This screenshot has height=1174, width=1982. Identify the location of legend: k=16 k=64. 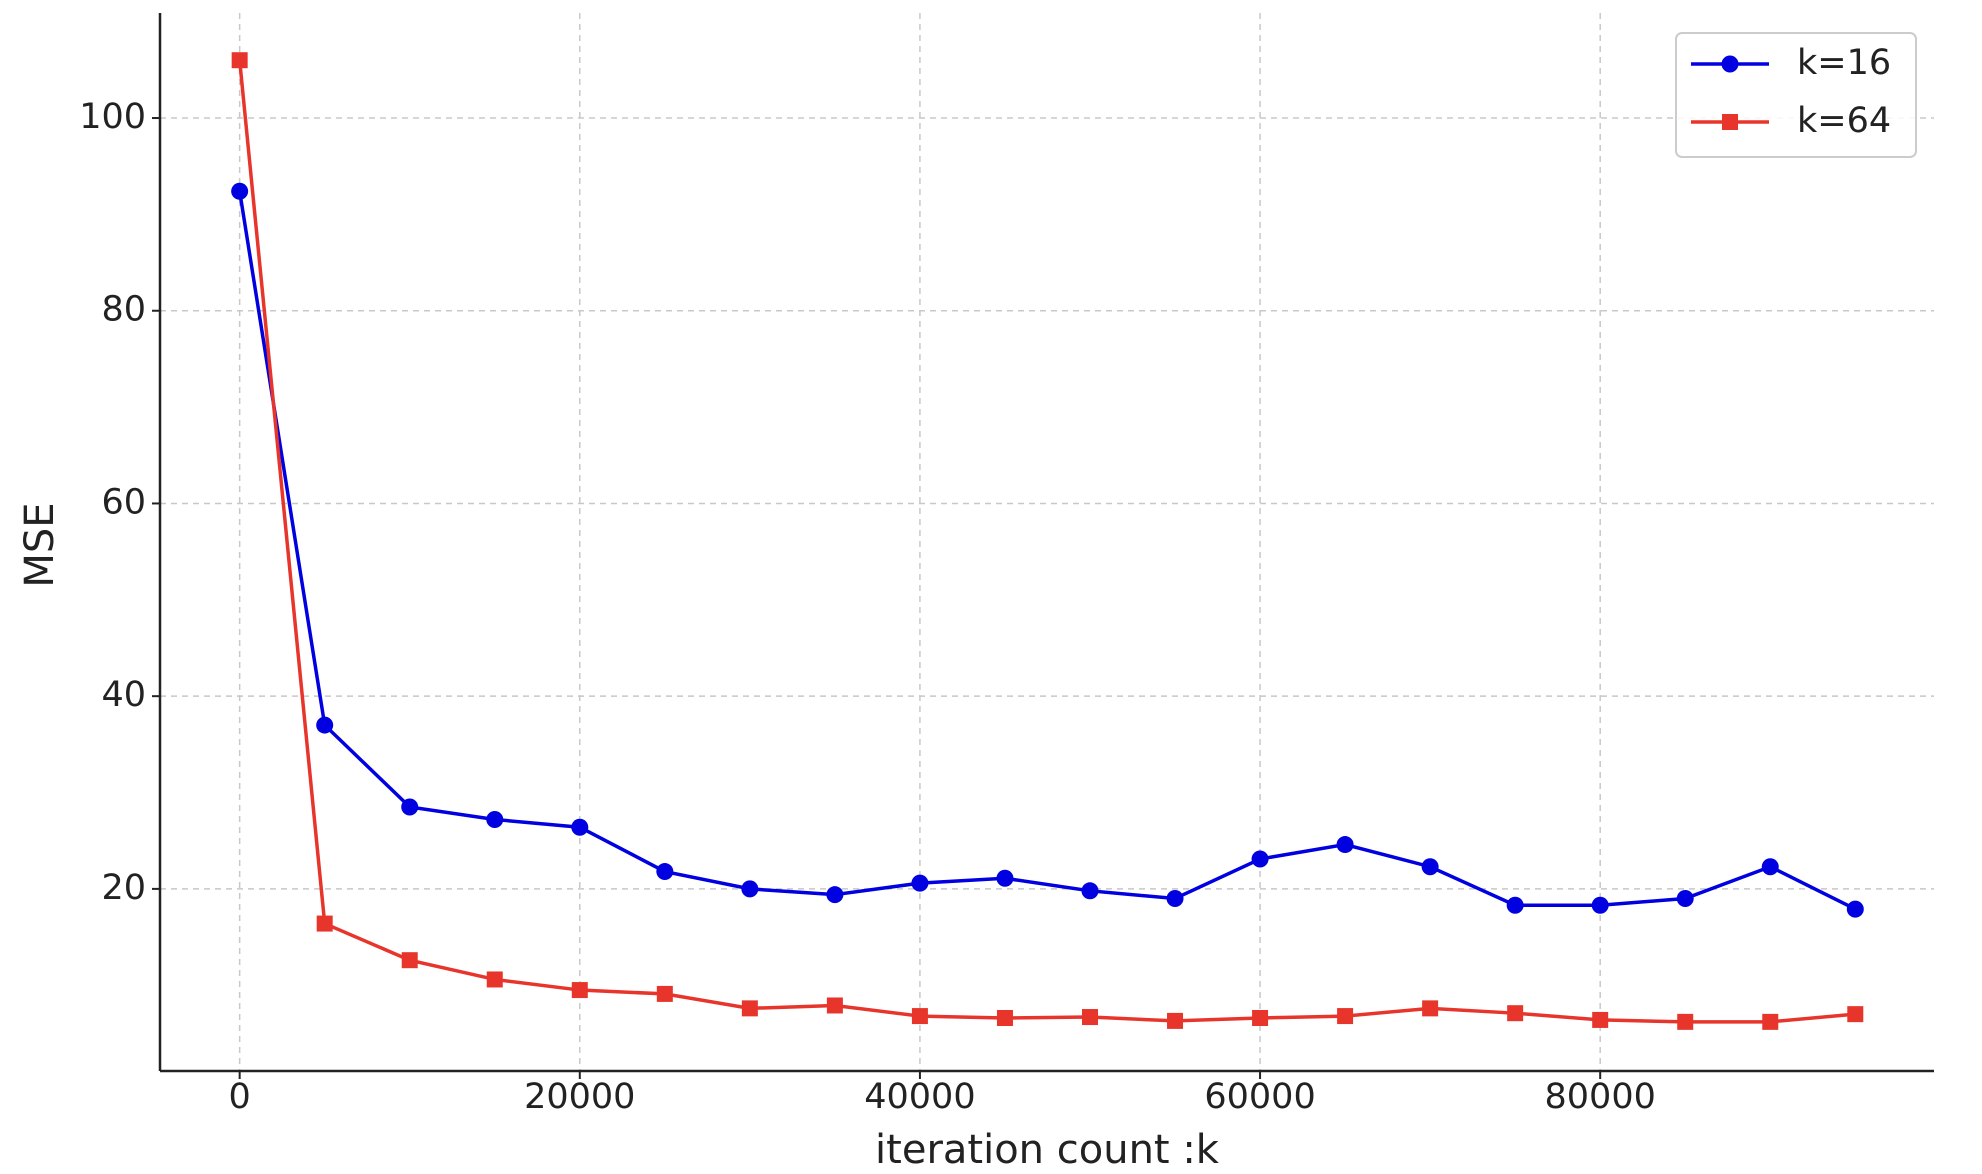
(1796, 95).